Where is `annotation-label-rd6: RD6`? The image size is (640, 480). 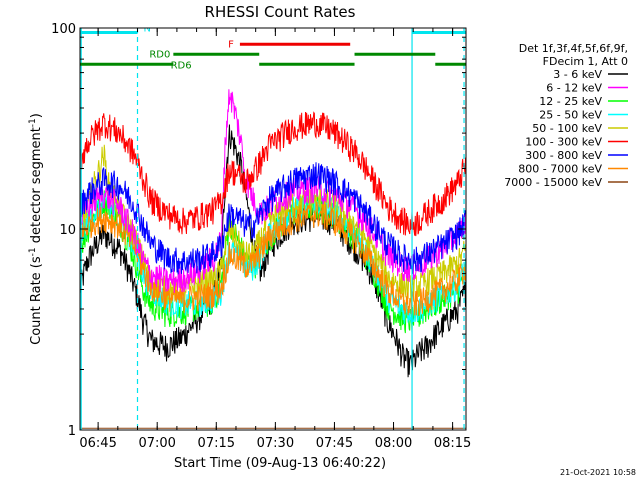 annotation-label-rd6: RD6 is located at coordinates (181, 65).